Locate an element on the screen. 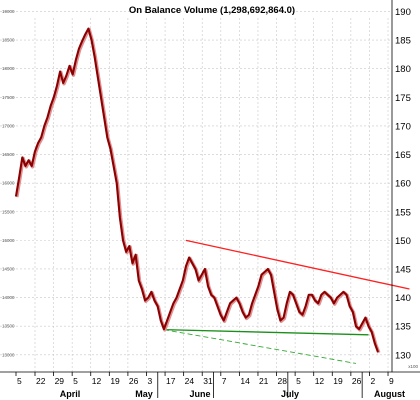 Image resolution: width=420 pixels, height=400 pixels. date-tick-label: 28 is located at coordinates (283, 381).